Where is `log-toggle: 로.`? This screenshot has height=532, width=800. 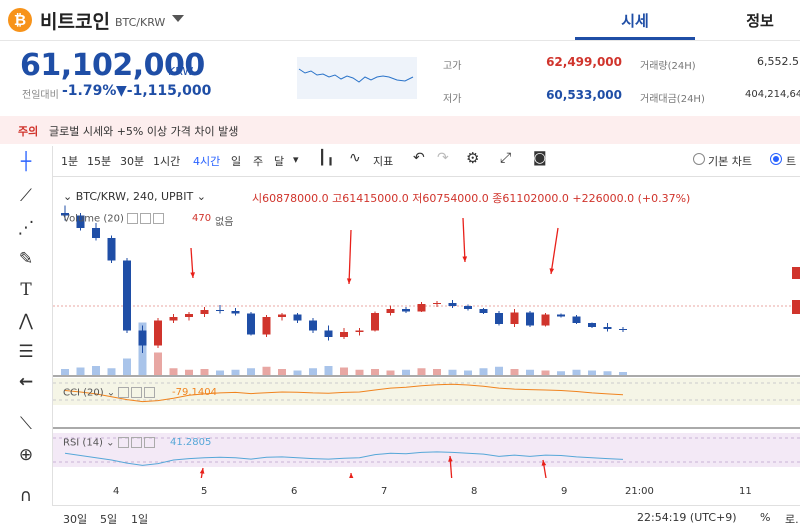 log-toggle: 로. is located at coordinates (792, 519).